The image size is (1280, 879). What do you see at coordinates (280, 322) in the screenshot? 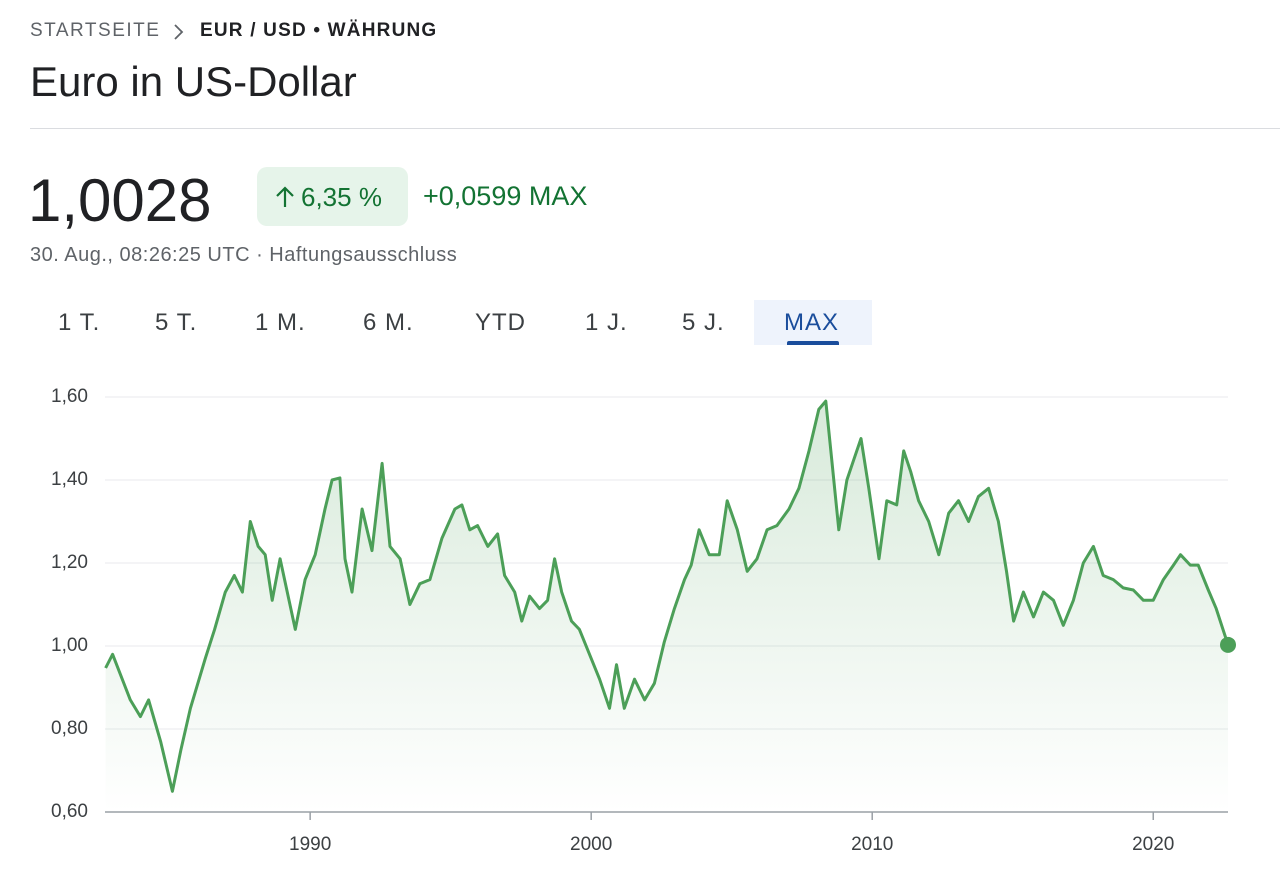
I see `range-tab: 1 M.` at bounding box center [280, 322].